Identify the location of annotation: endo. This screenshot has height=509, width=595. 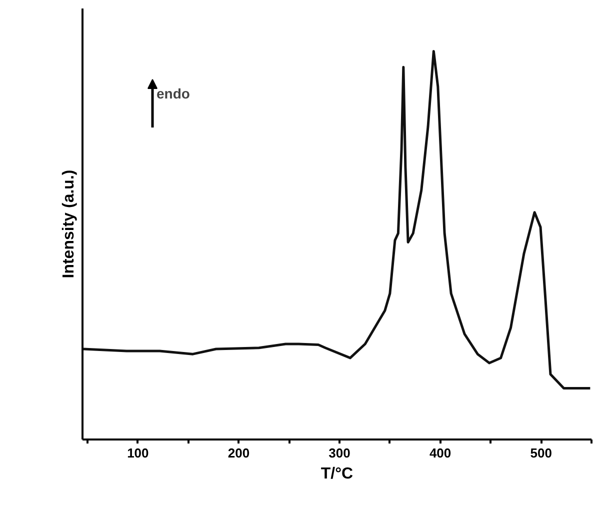
(173, 94).